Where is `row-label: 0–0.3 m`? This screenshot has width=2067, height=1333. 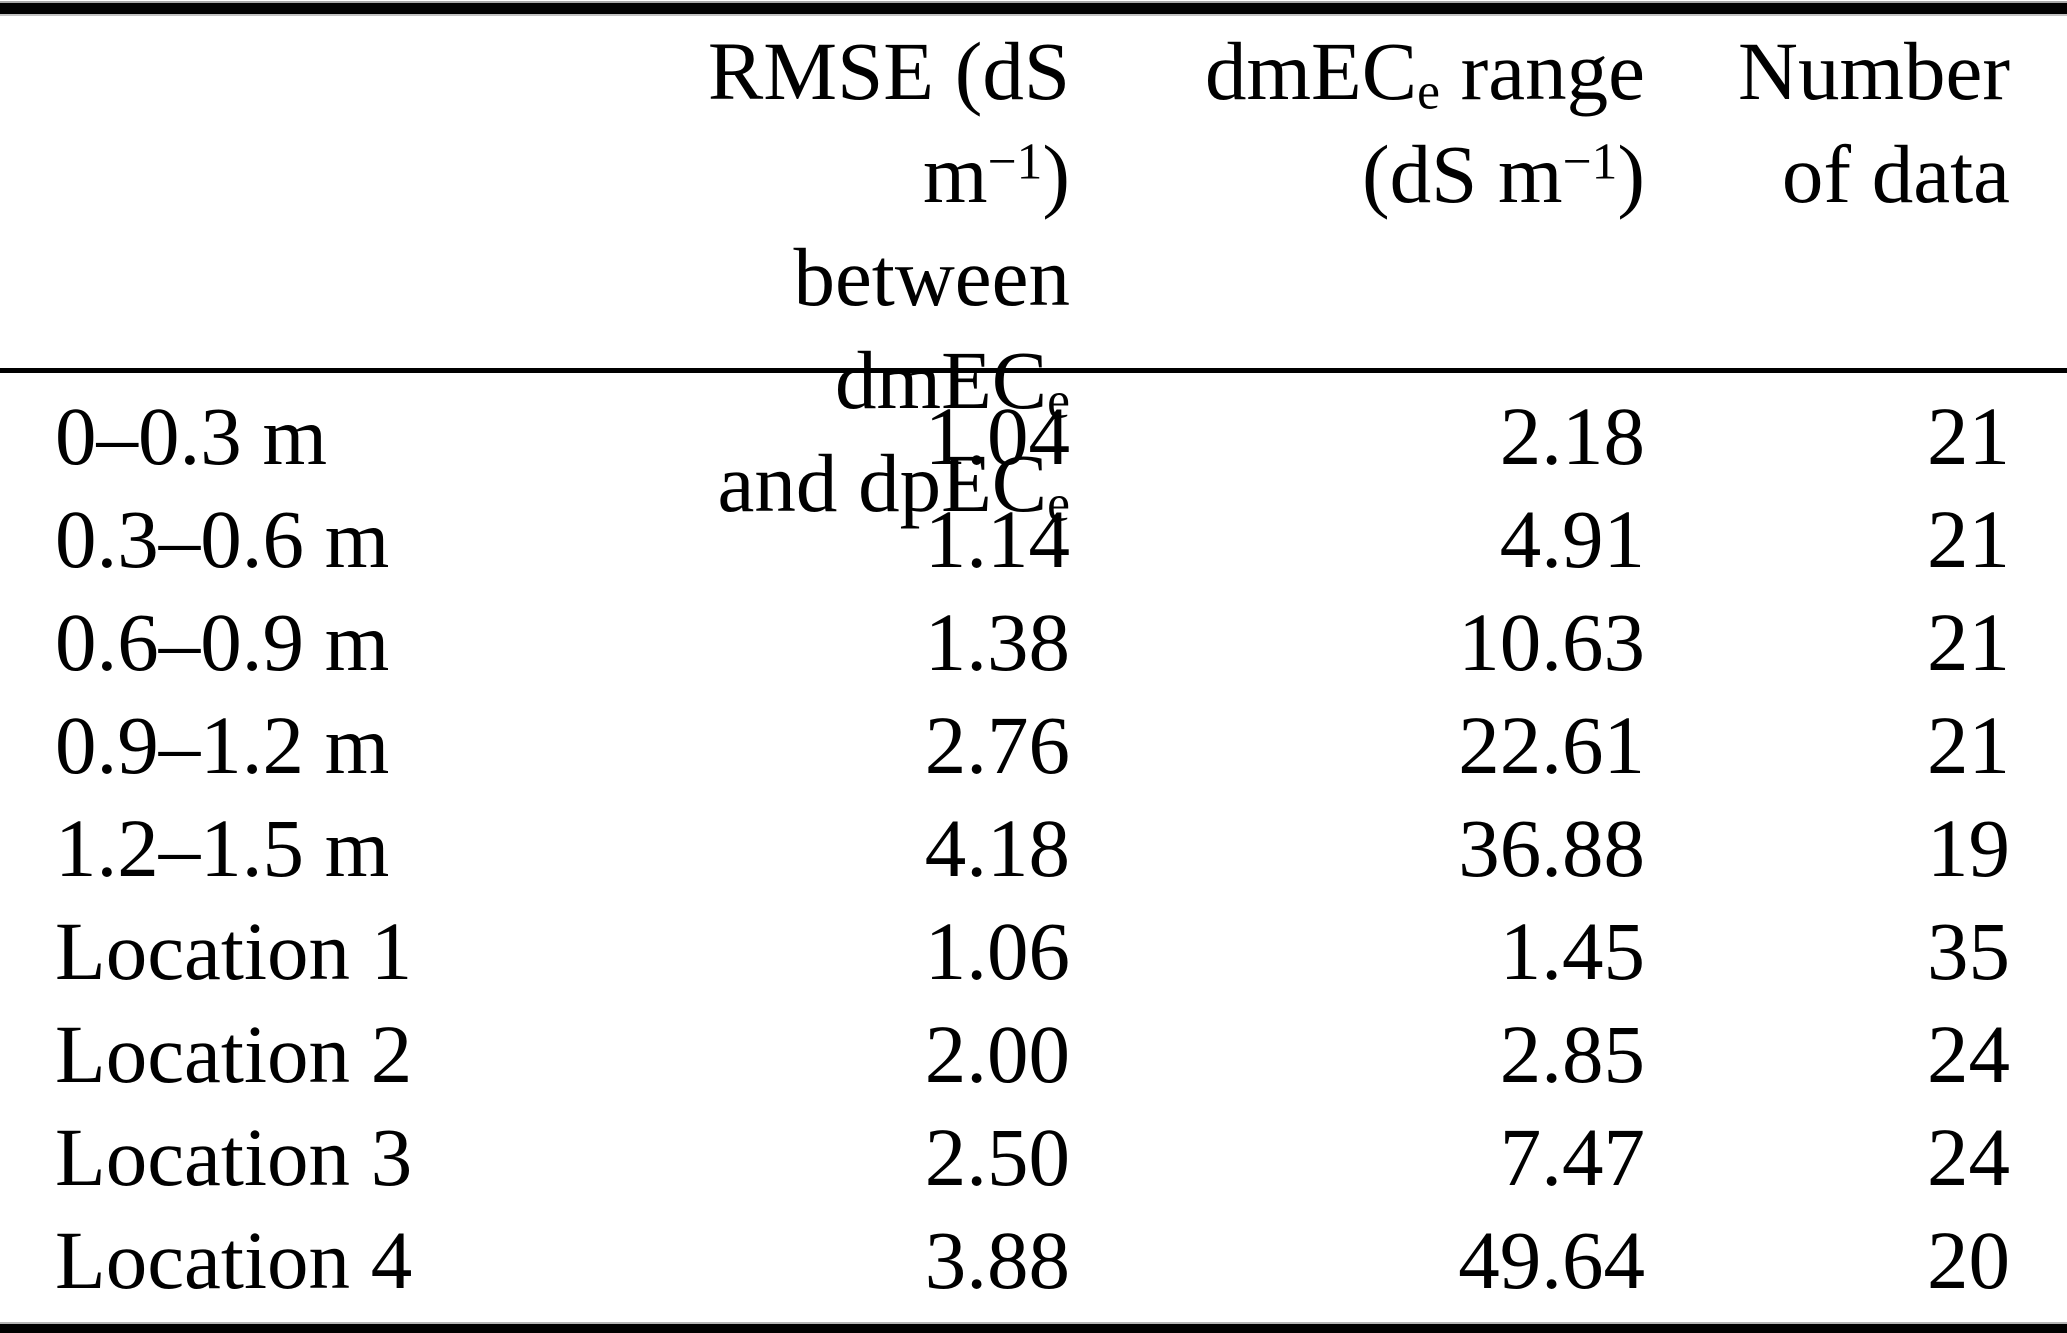 row-label: 0–0.3 m is located at coordinates (191, 436).